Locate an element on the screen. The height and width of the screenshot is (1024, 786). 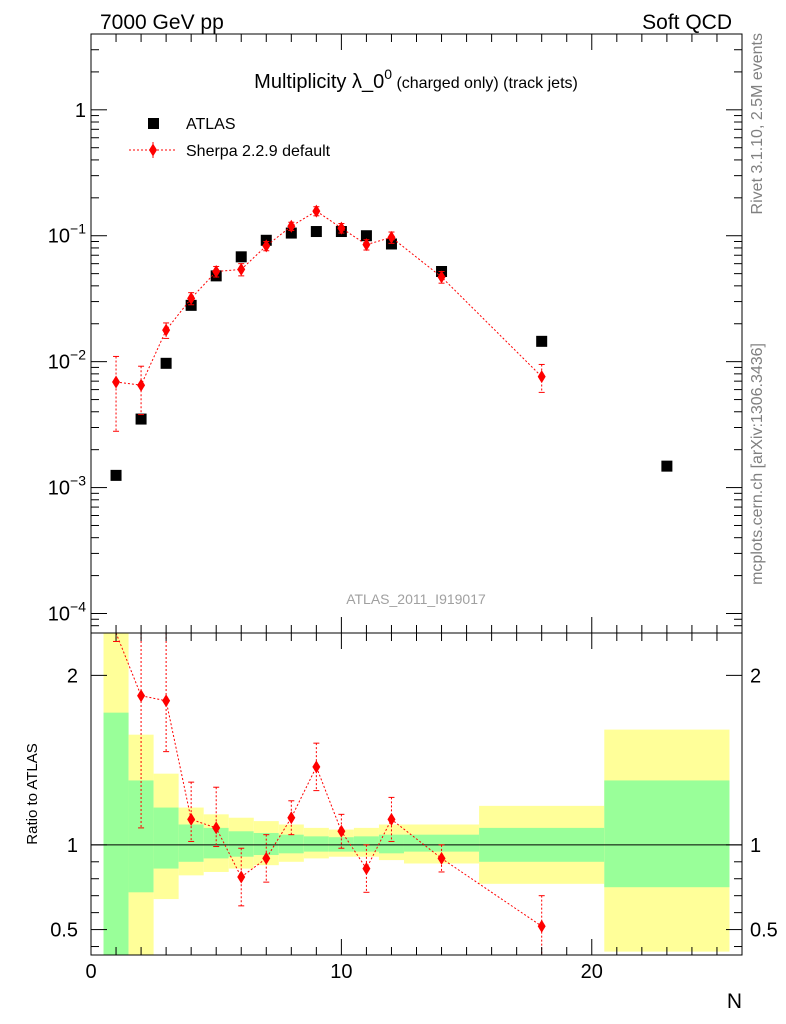
main-ytick-label: 10⁻⁴ is located at coordinates (67, 611).